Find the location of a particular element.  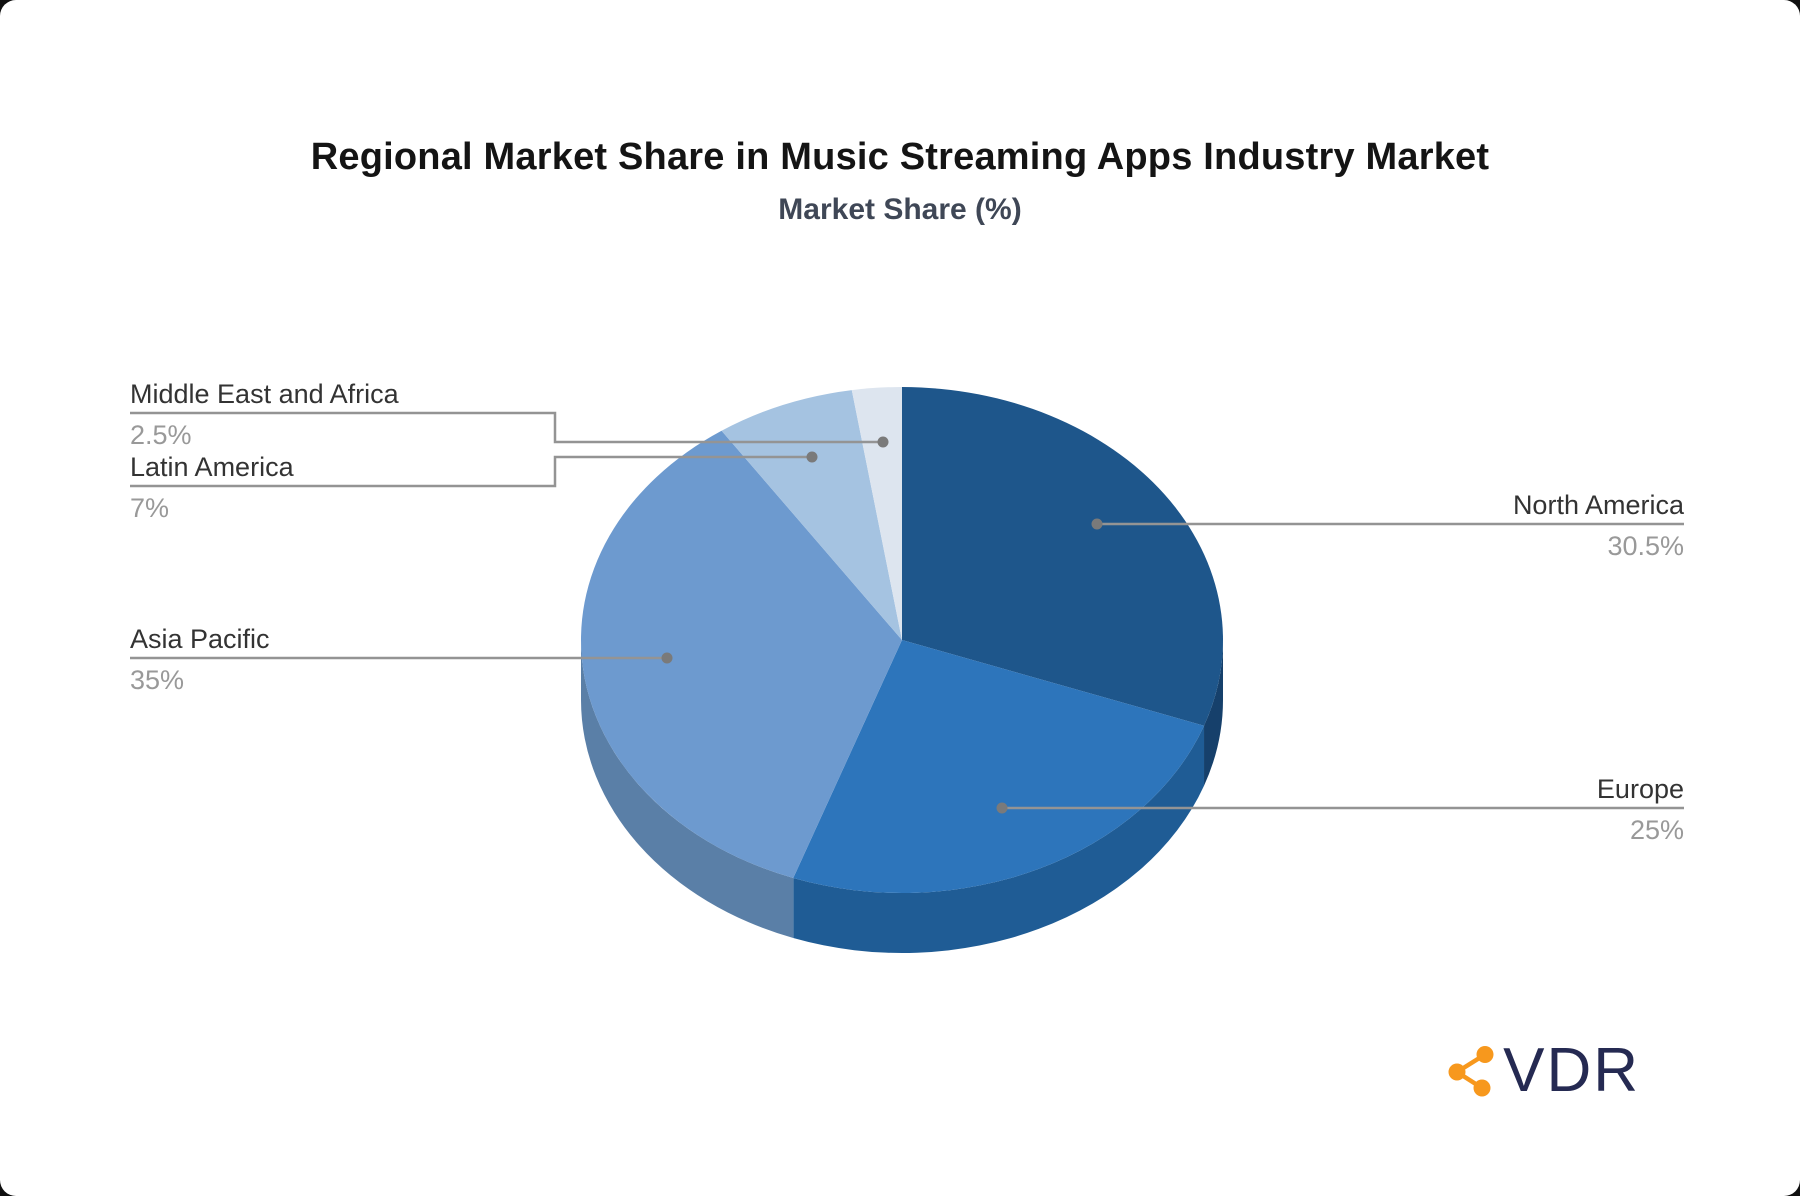

pie-slice-middle-east-and-africa is located at coordinates (876, 513).